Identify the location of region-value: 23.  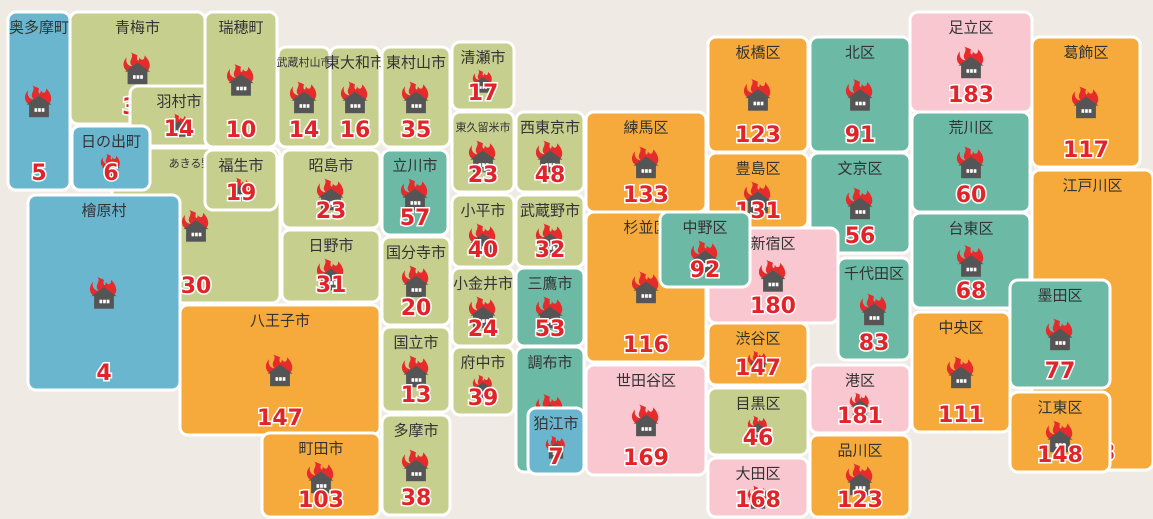
(331, 211).